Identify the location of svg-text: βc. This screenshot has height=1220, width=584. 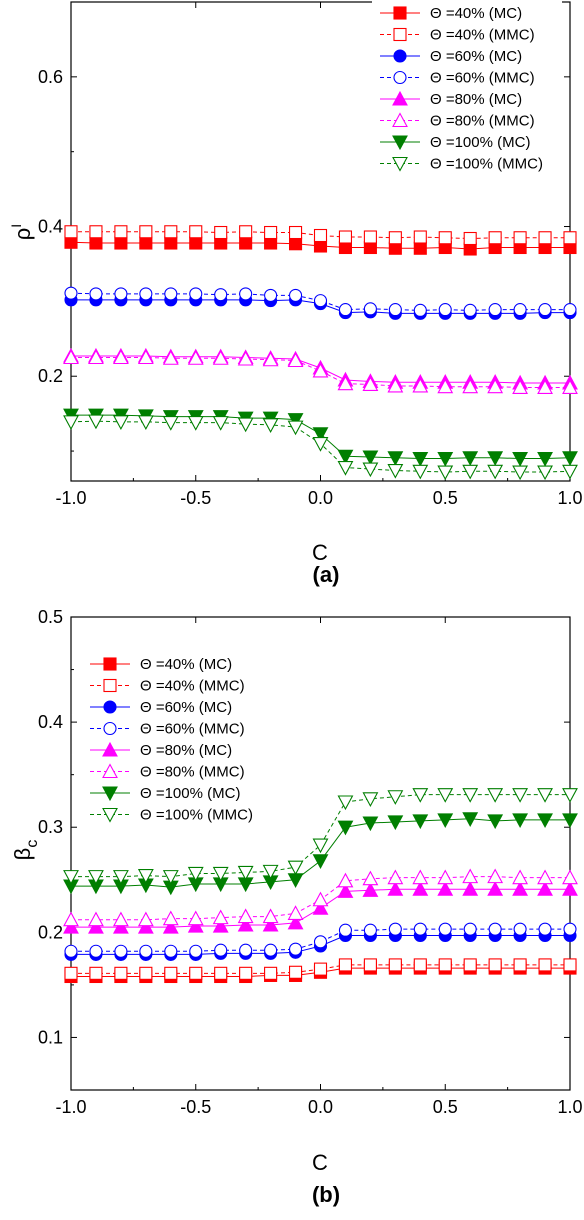
(25, 850).